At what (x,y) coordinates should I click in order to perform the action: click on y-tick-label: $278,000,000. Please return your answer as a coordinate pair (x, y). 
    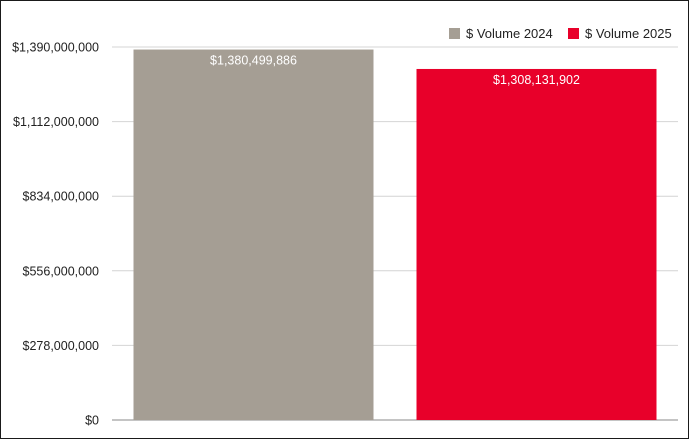
    Looking at the image, I should click on (61, 346).